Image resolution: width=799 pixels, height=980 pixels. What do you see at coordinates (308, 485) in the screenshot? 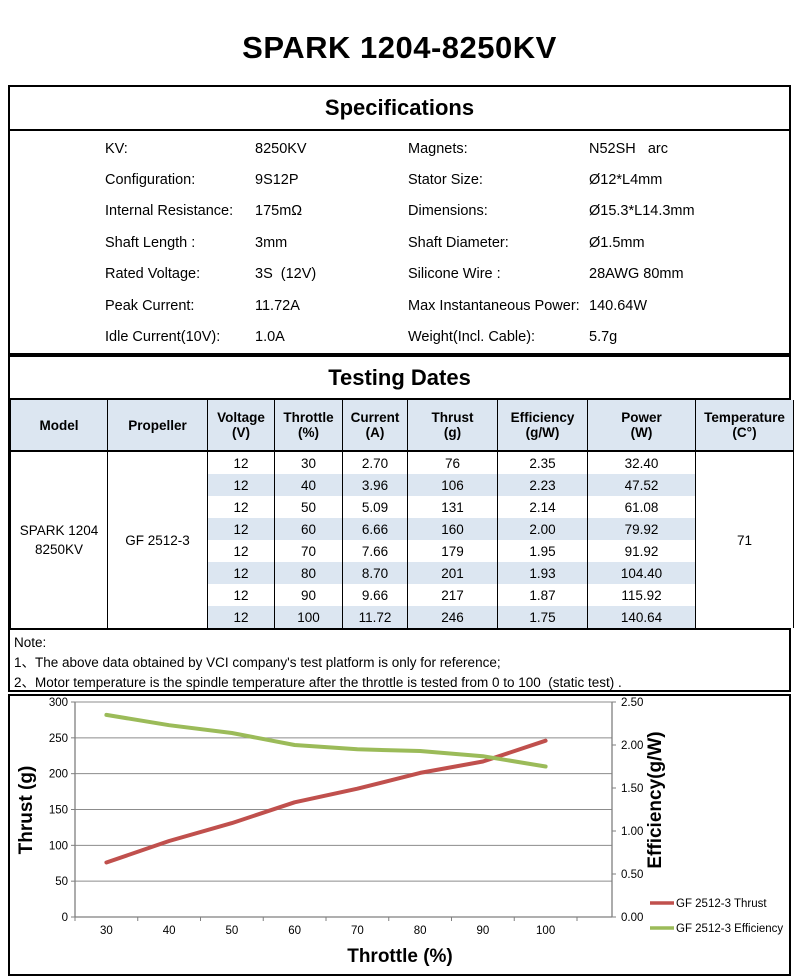
I see `data-cell: 40` at bounding box center [308, 485].